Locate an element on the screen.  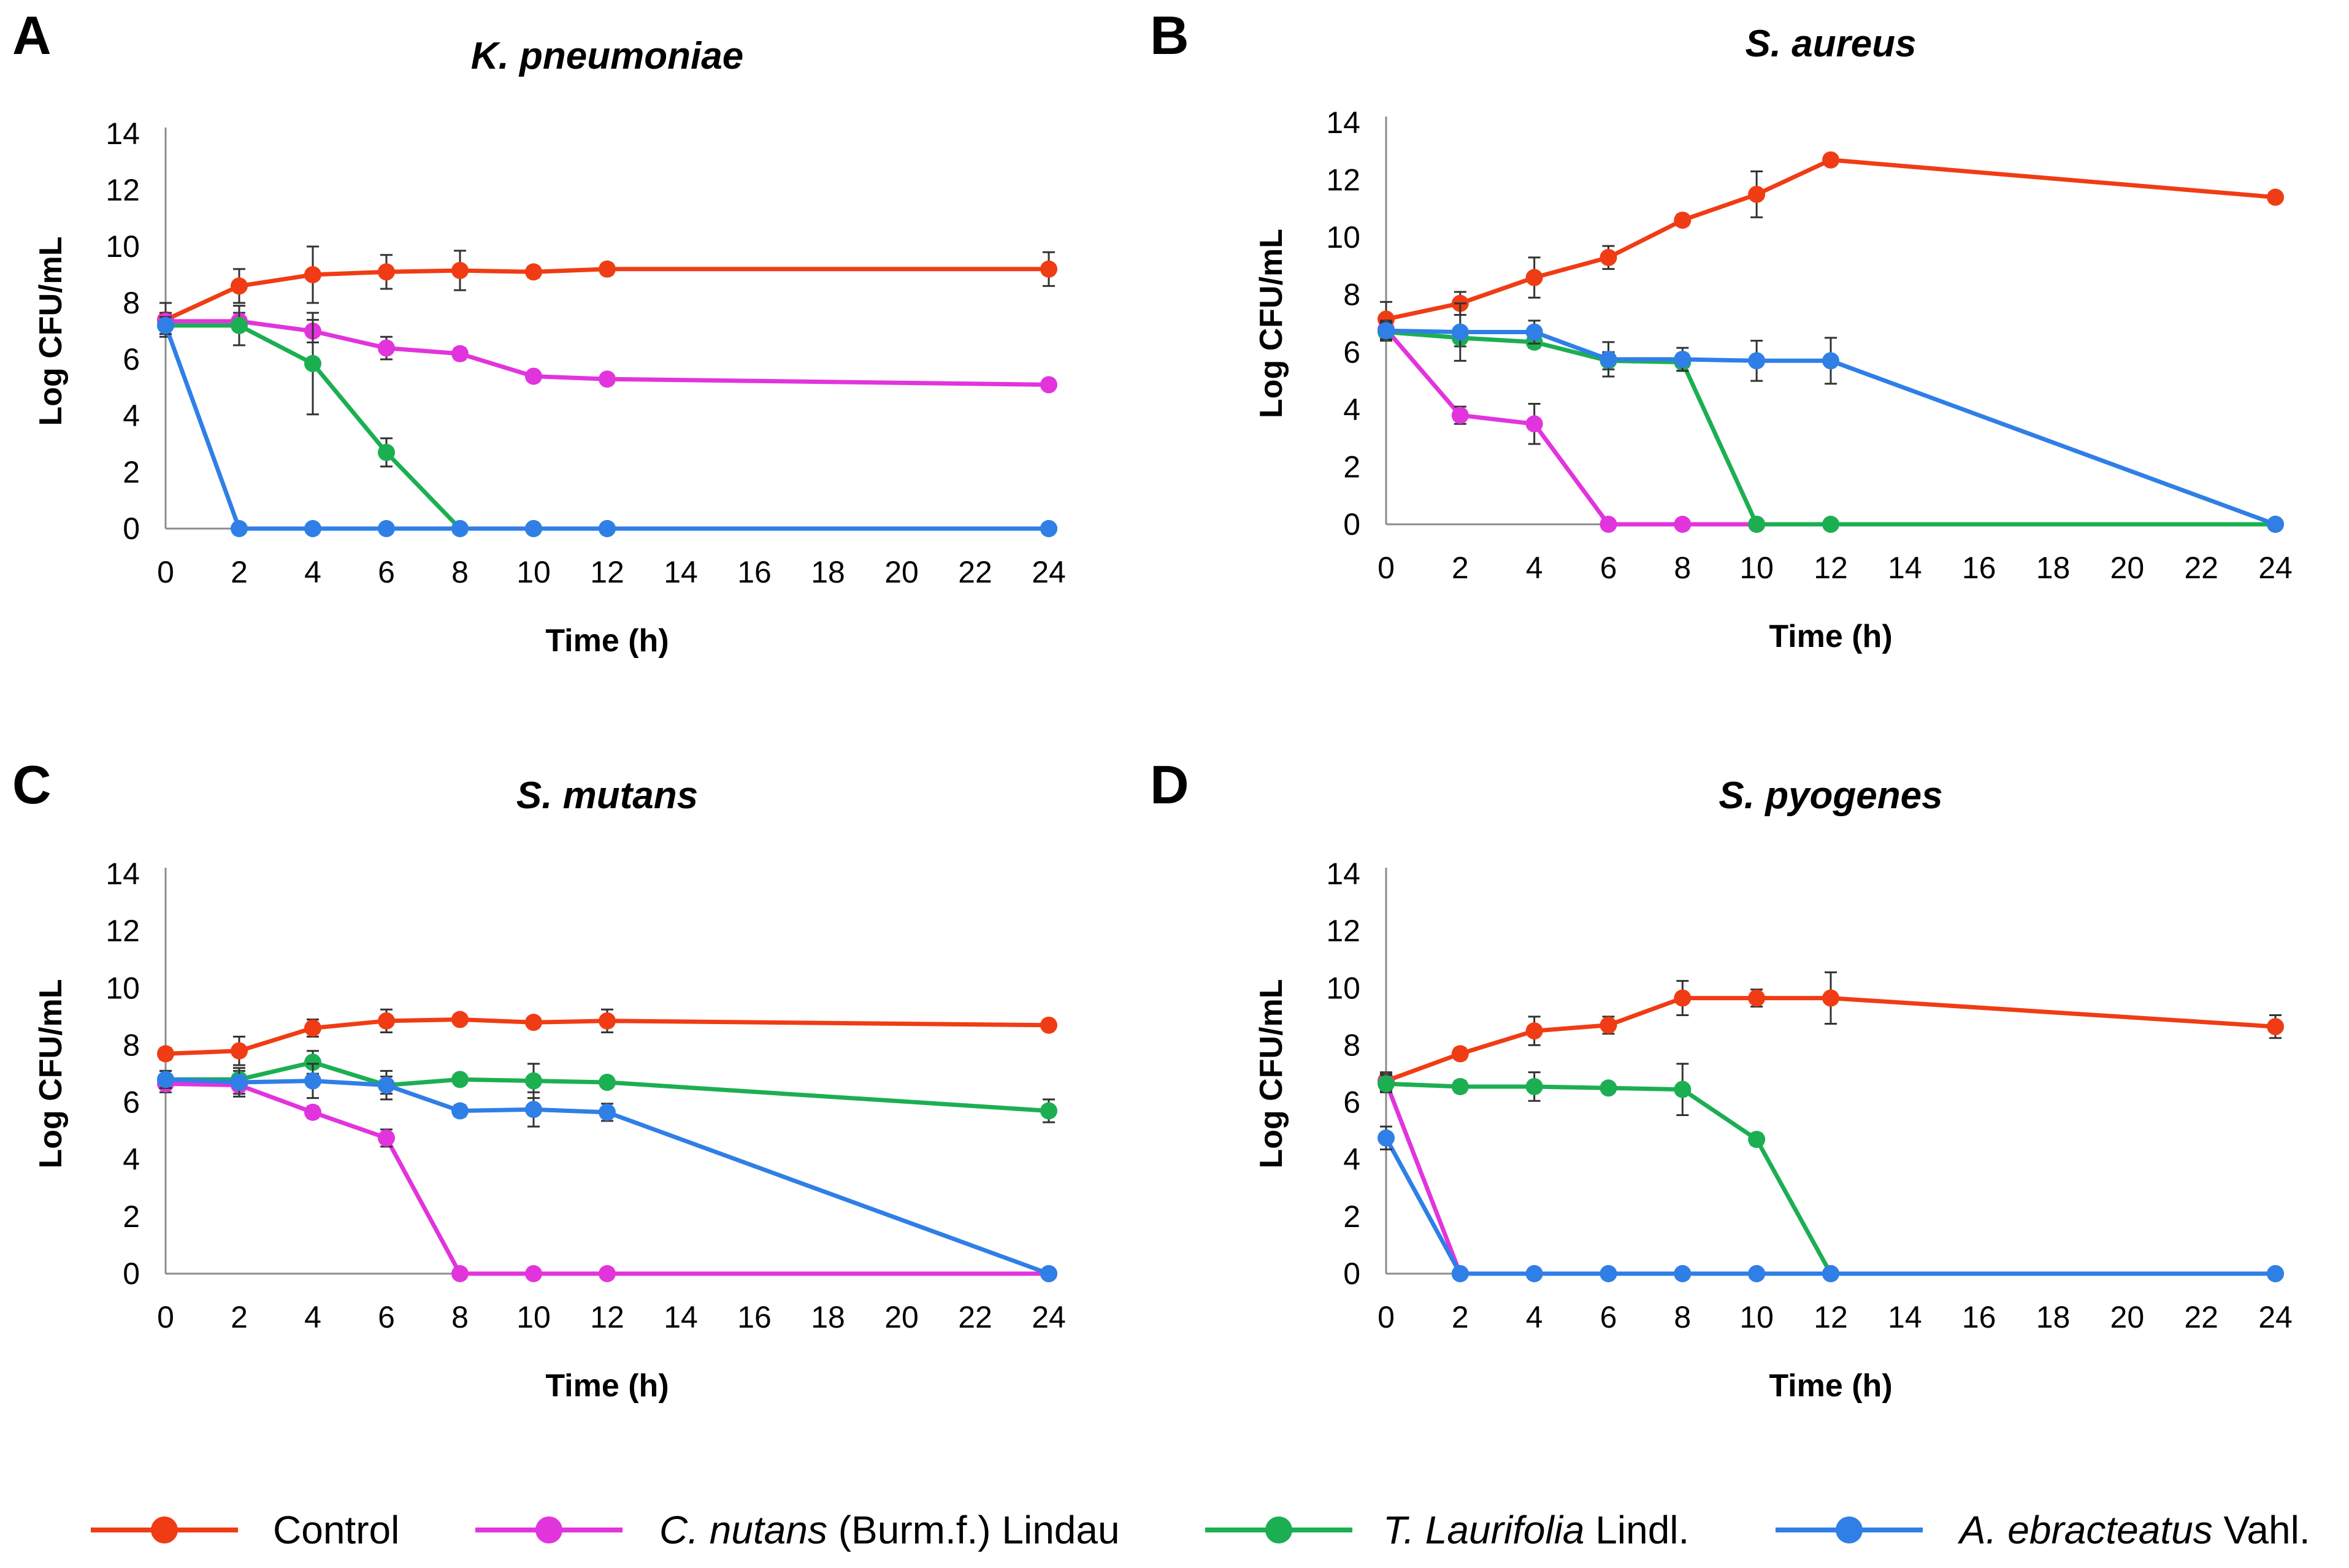
y-axis-label: Log CFU/mL is located at coordinates (51, 331).